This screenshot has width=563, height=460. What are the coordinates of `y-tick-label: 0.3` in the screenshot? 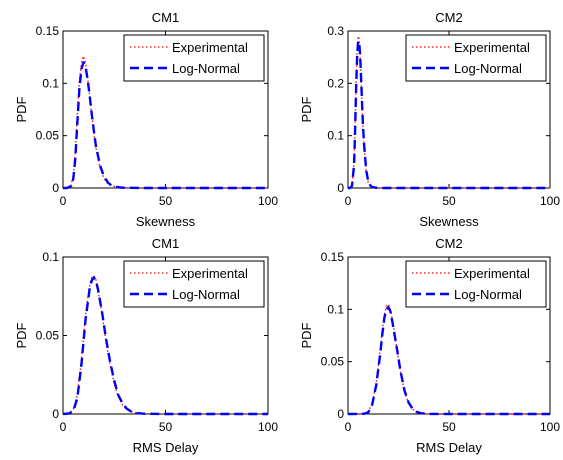 It's located at (335, 31).